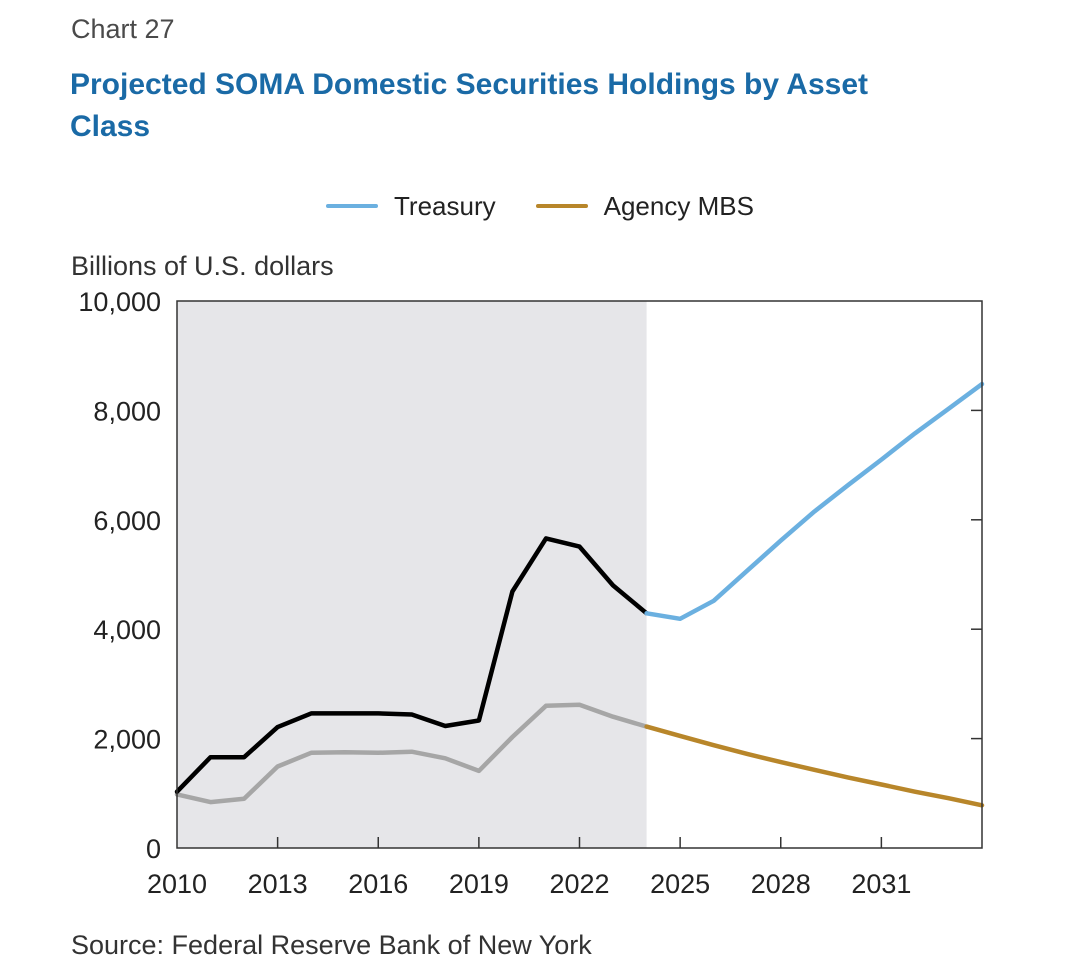 Image resolution: width=1091 pixels, height=961 pixels. What do you see at coordinates (127, 630) in the screenshot?
I see `y-tick-label: 4,000` at bounding box center [127, 630].